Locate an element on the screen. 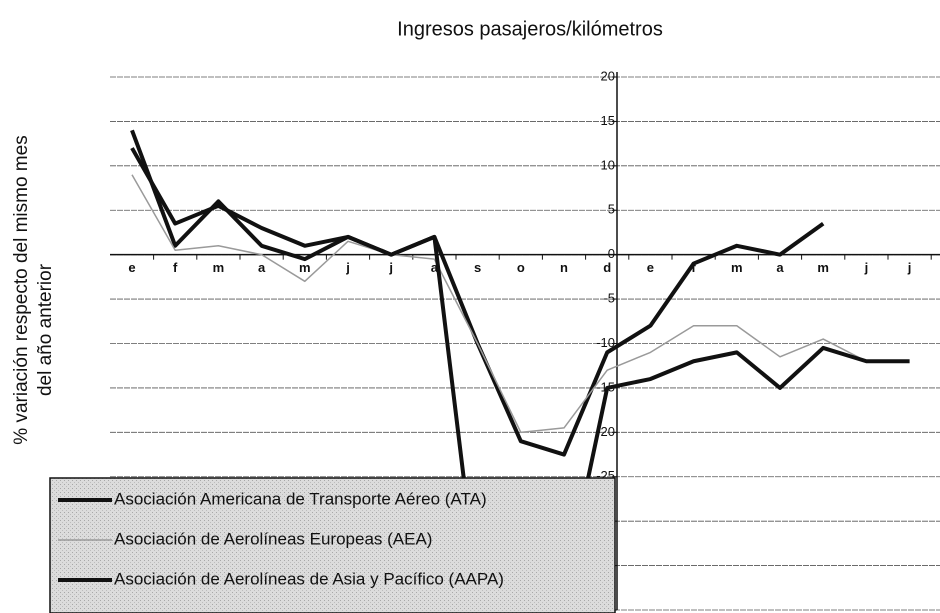  x-tick-label: s is located at coordinates (477, 267).